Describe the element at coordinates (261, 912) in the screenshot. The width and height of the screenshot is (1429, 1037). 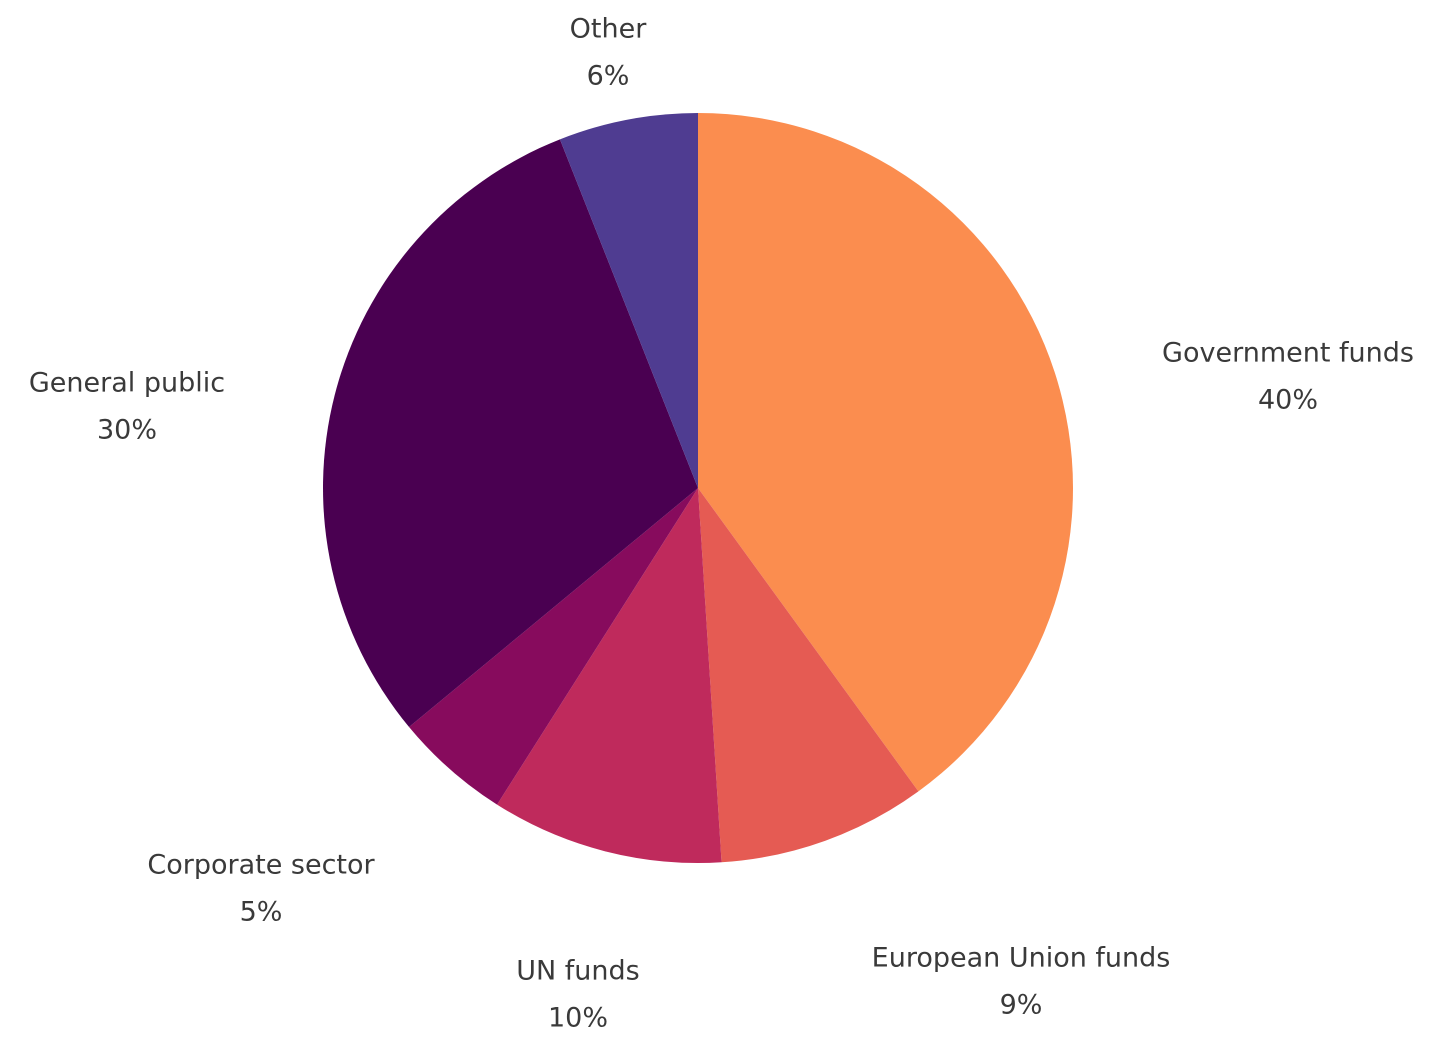
I see `slice-value-corporate-sector: 5%` at that location.